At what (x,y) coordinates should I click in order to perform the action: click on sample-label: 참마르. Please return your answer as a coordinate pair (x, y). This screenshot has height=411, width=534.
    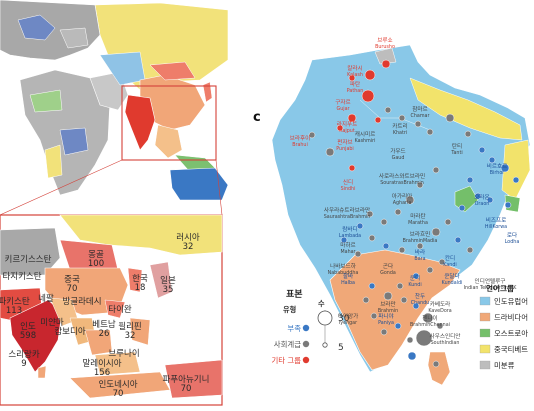
    Looking at the image, I should click on (419, 109).